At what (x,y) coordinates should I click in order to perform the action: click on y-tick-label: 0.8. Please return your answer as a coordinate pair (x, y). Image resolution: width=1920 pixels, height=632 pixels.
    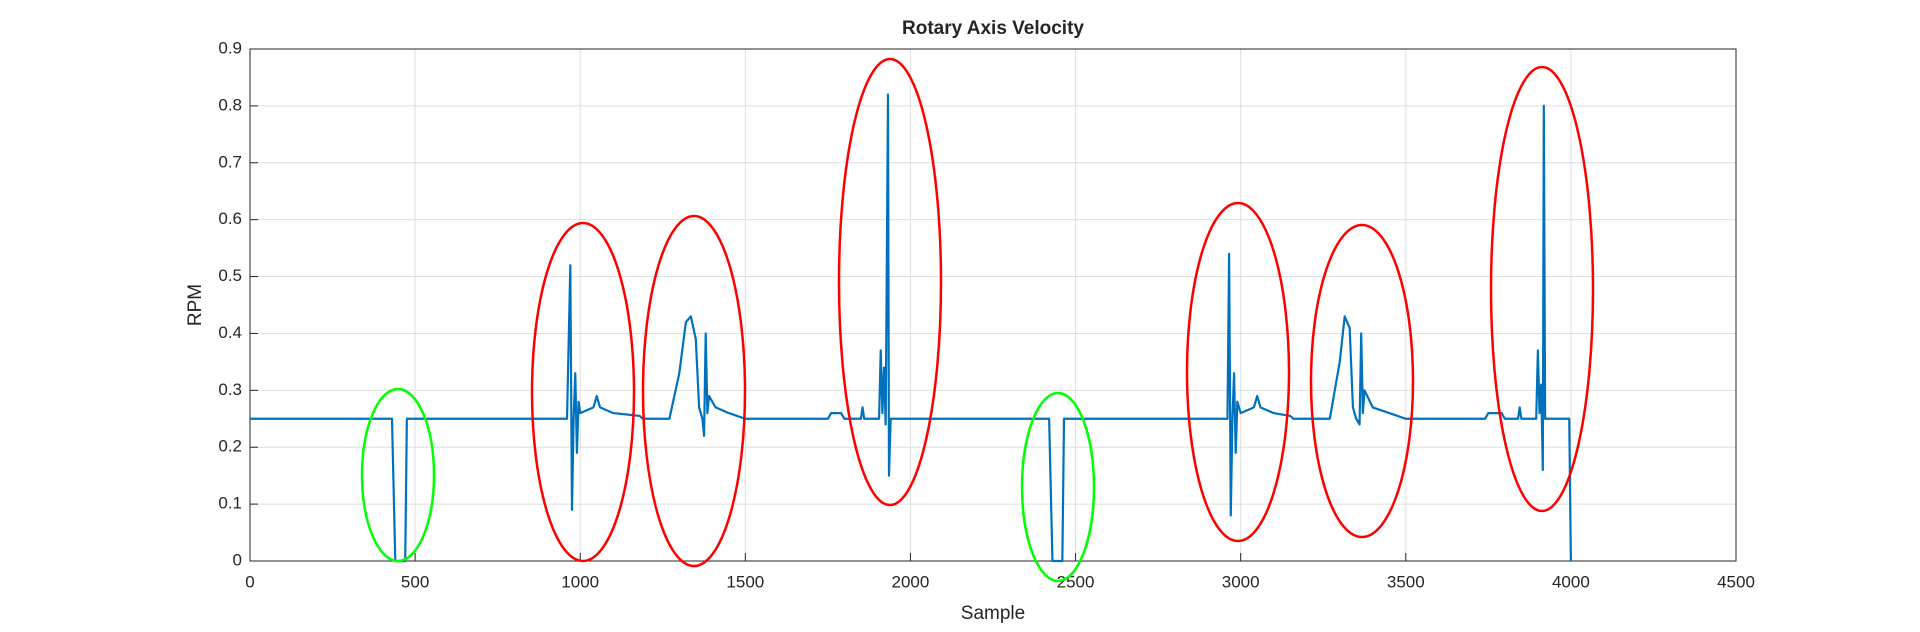
    Looking at the image, I should click on (230, 104).